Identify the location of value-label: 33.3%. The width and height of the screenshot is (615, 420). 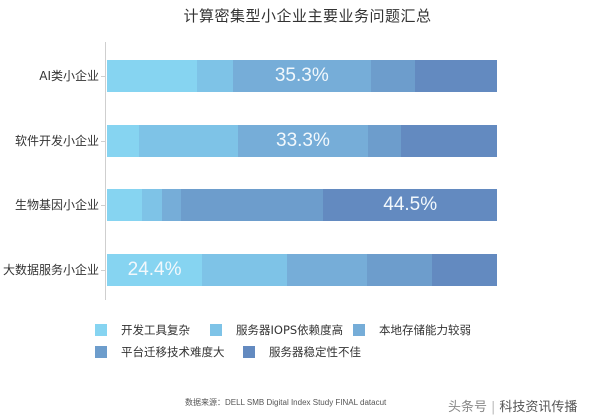
(303, 140).